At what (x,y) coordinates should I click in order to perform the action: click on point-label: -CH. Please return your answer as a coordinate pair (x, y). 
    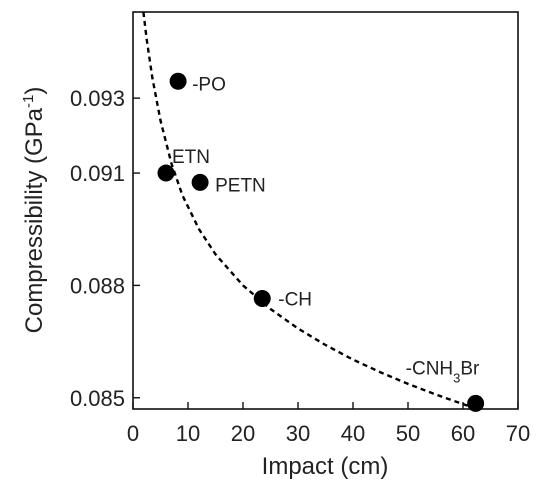
    Looking at the image, I should click on (295, 300).